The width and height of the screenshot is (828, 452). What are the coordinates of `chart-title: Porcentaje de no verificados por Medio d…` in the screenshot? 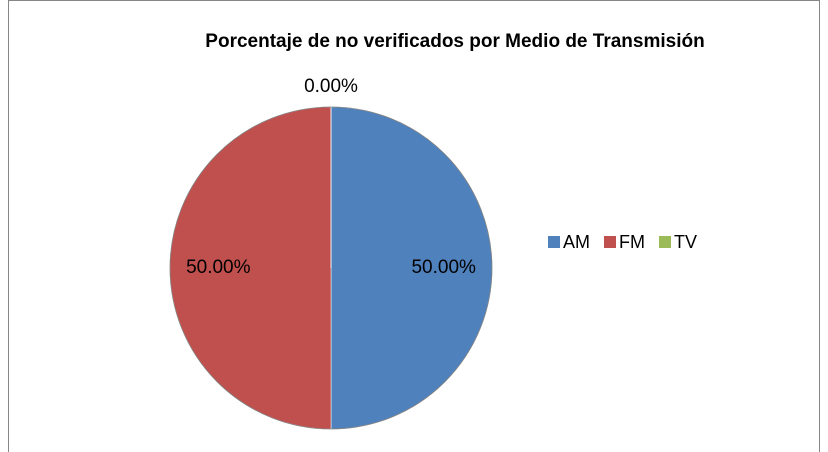 It's located at (454, 41).